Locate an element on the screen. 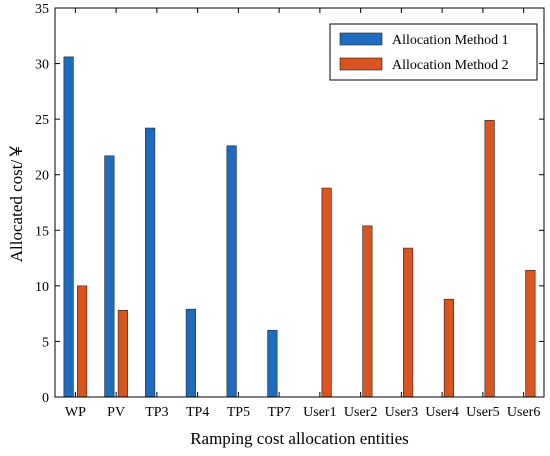 This screenshot has width=550, height=456. y-tick-label: 25 is located at coordinates (42, 120).